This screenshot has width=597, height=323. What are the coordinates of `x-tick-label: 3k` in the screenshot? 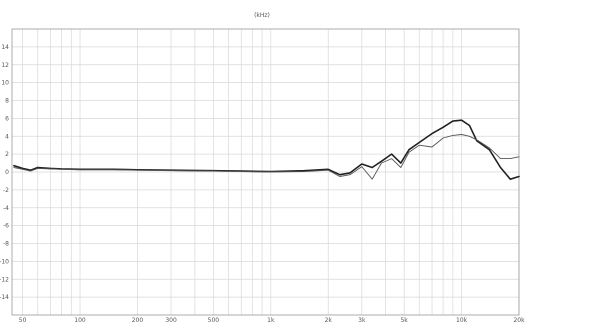 It's located at (362, 320).